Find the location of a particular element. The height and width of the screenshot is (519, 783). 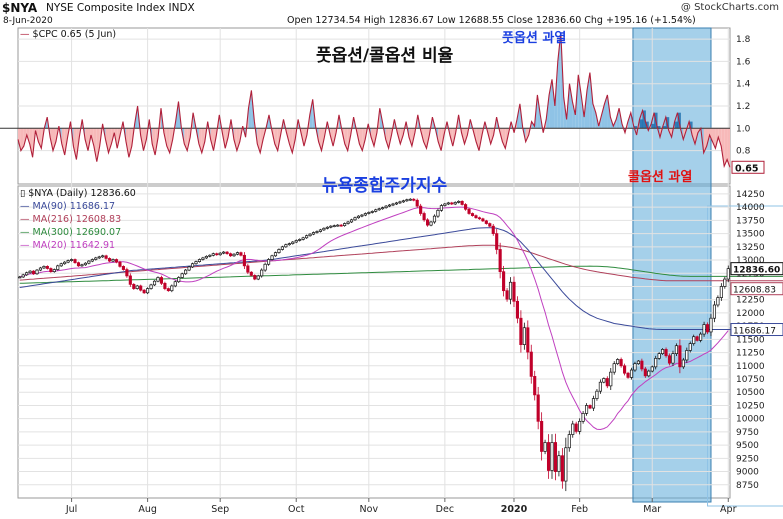

price-tick-label: 14000 is located at coordinates (750, 208).